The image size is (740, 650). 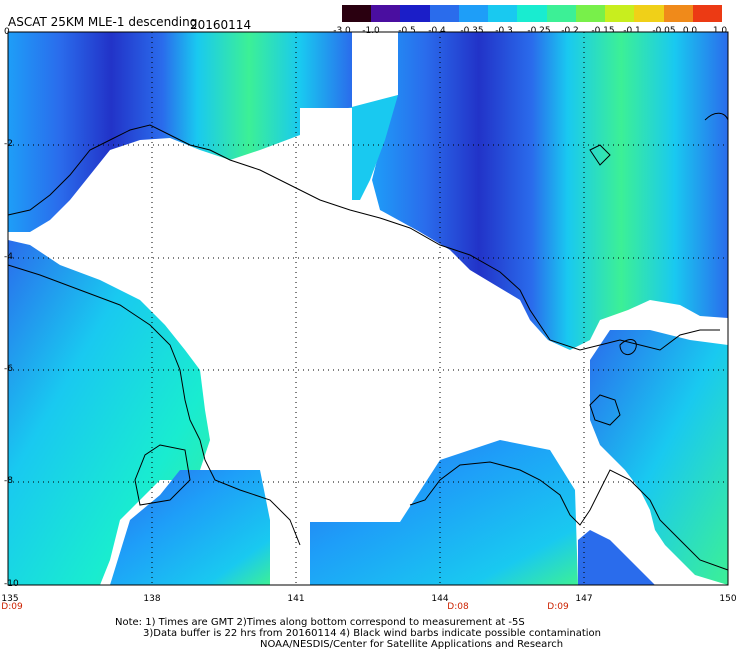 I want to click on data-region-west, so click(x=109, y=412).